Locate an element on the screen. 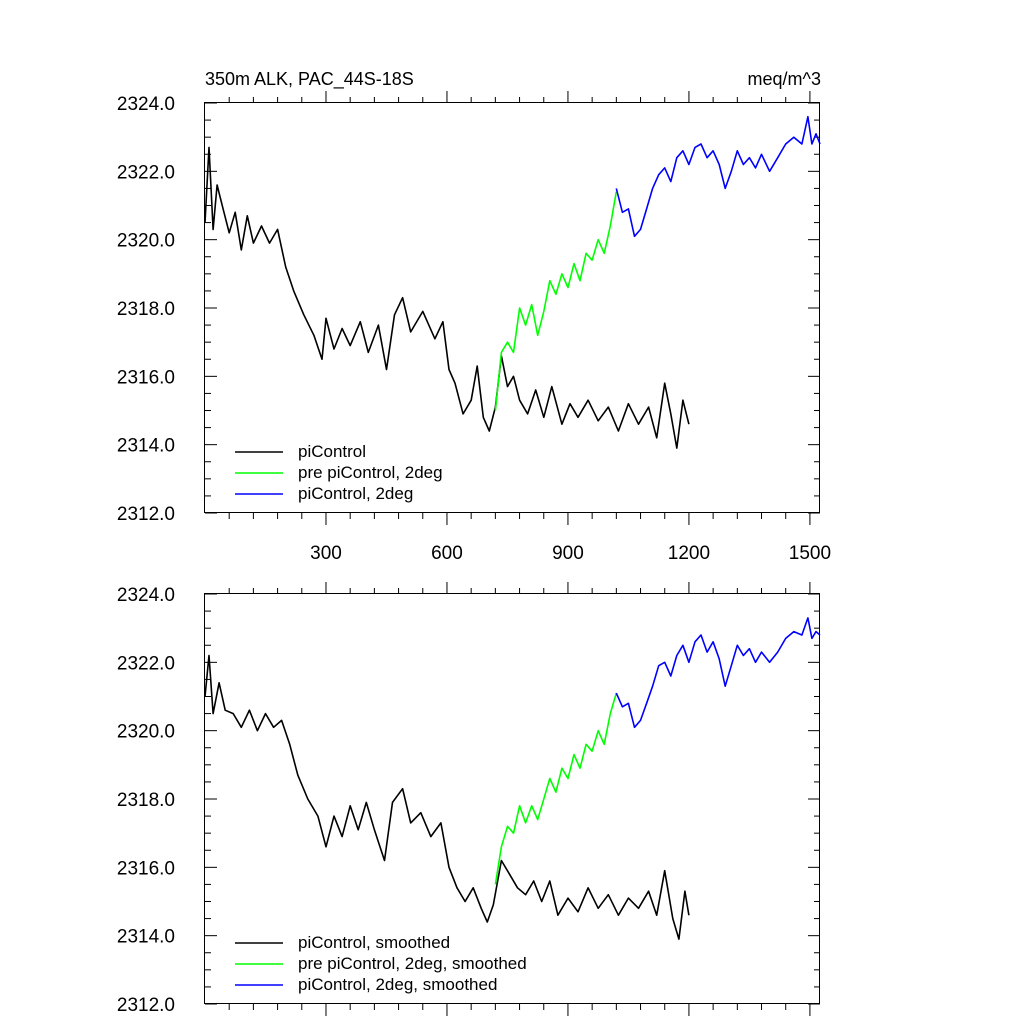 The image size is (1024, 1024). x-tick-label: 900 is located at coordinates (568, 553).